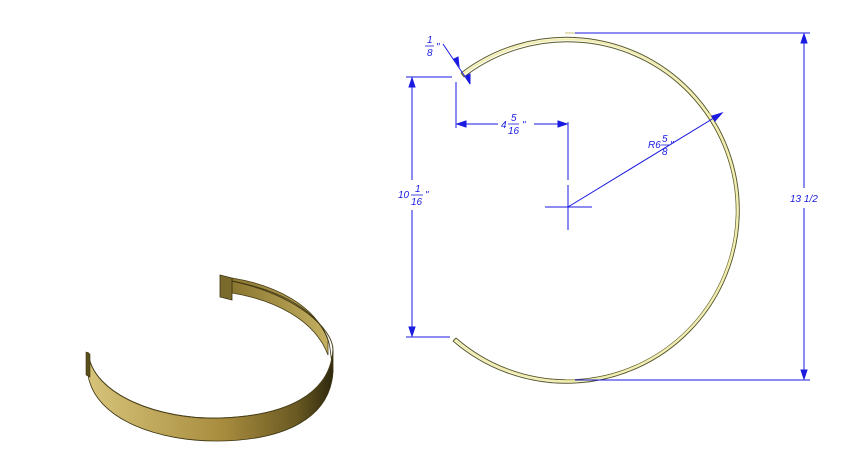  Describe the element at coordinates (462, 75) in the screenshot. I see `ring-end-top` at that location.